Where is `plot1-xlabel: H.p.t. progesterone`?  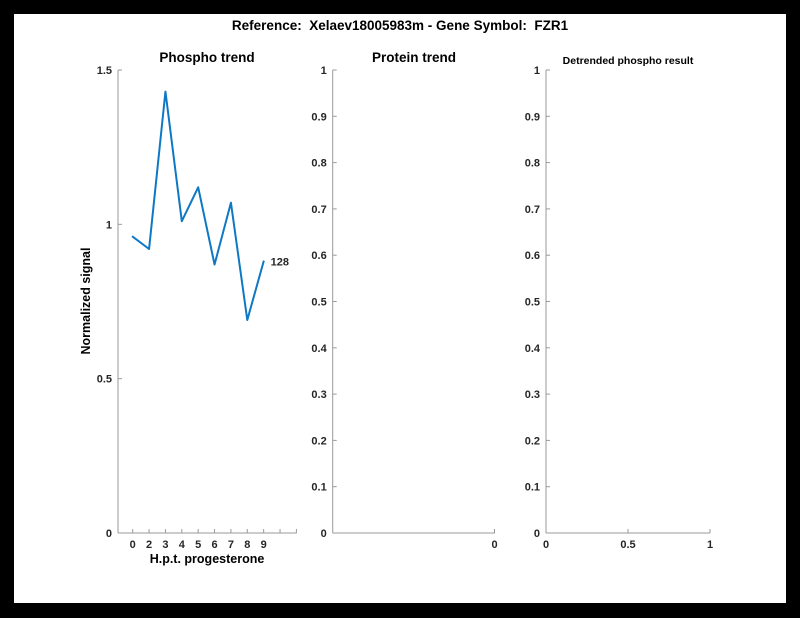
plot1-xlabel: H.p.t. progesterone is located at coordinates (207, 559).